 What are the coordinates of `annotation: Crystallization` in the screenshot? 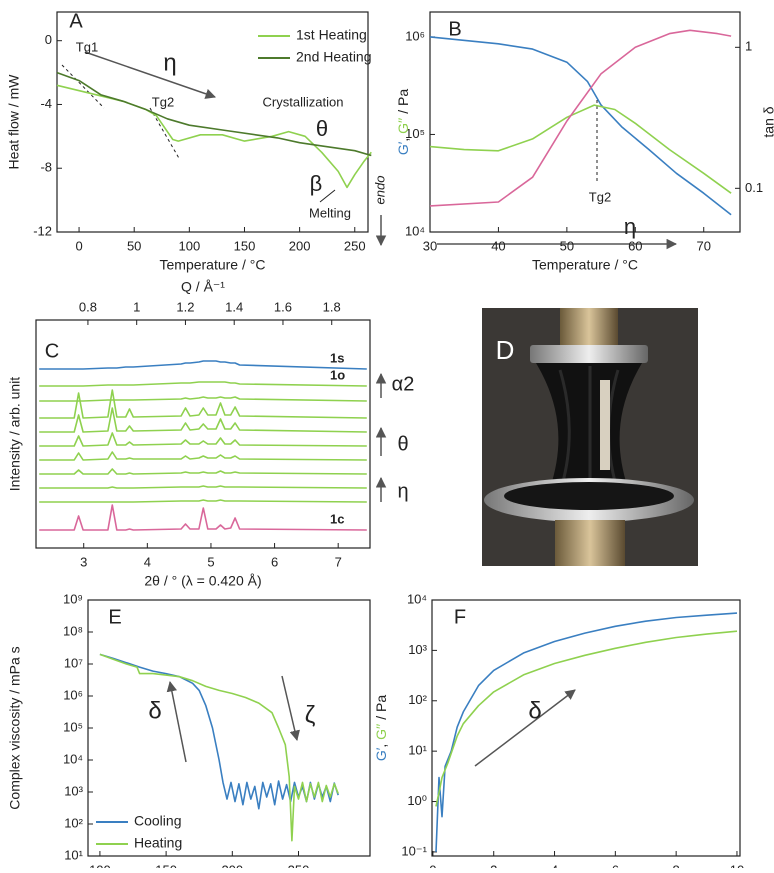 It's located at (303, 101).